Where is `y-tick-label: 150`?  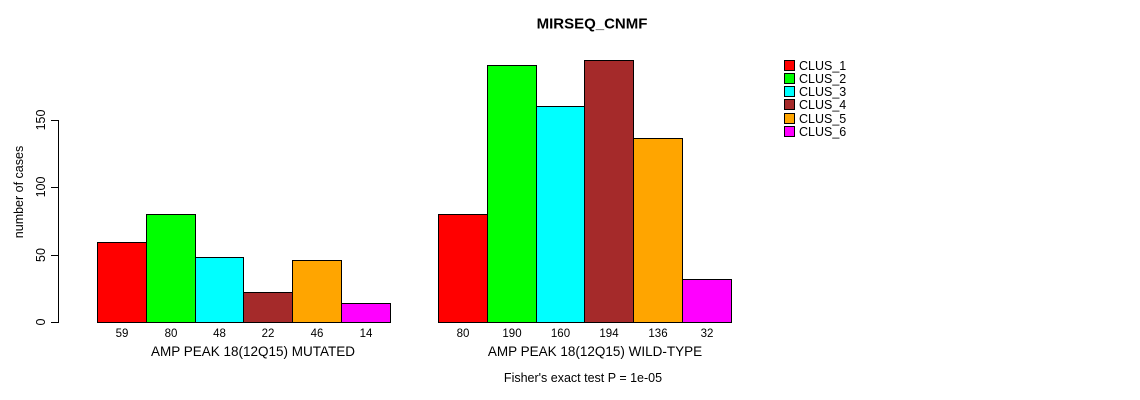 y-tick-label: 150 is located at coordinates (41, 120).